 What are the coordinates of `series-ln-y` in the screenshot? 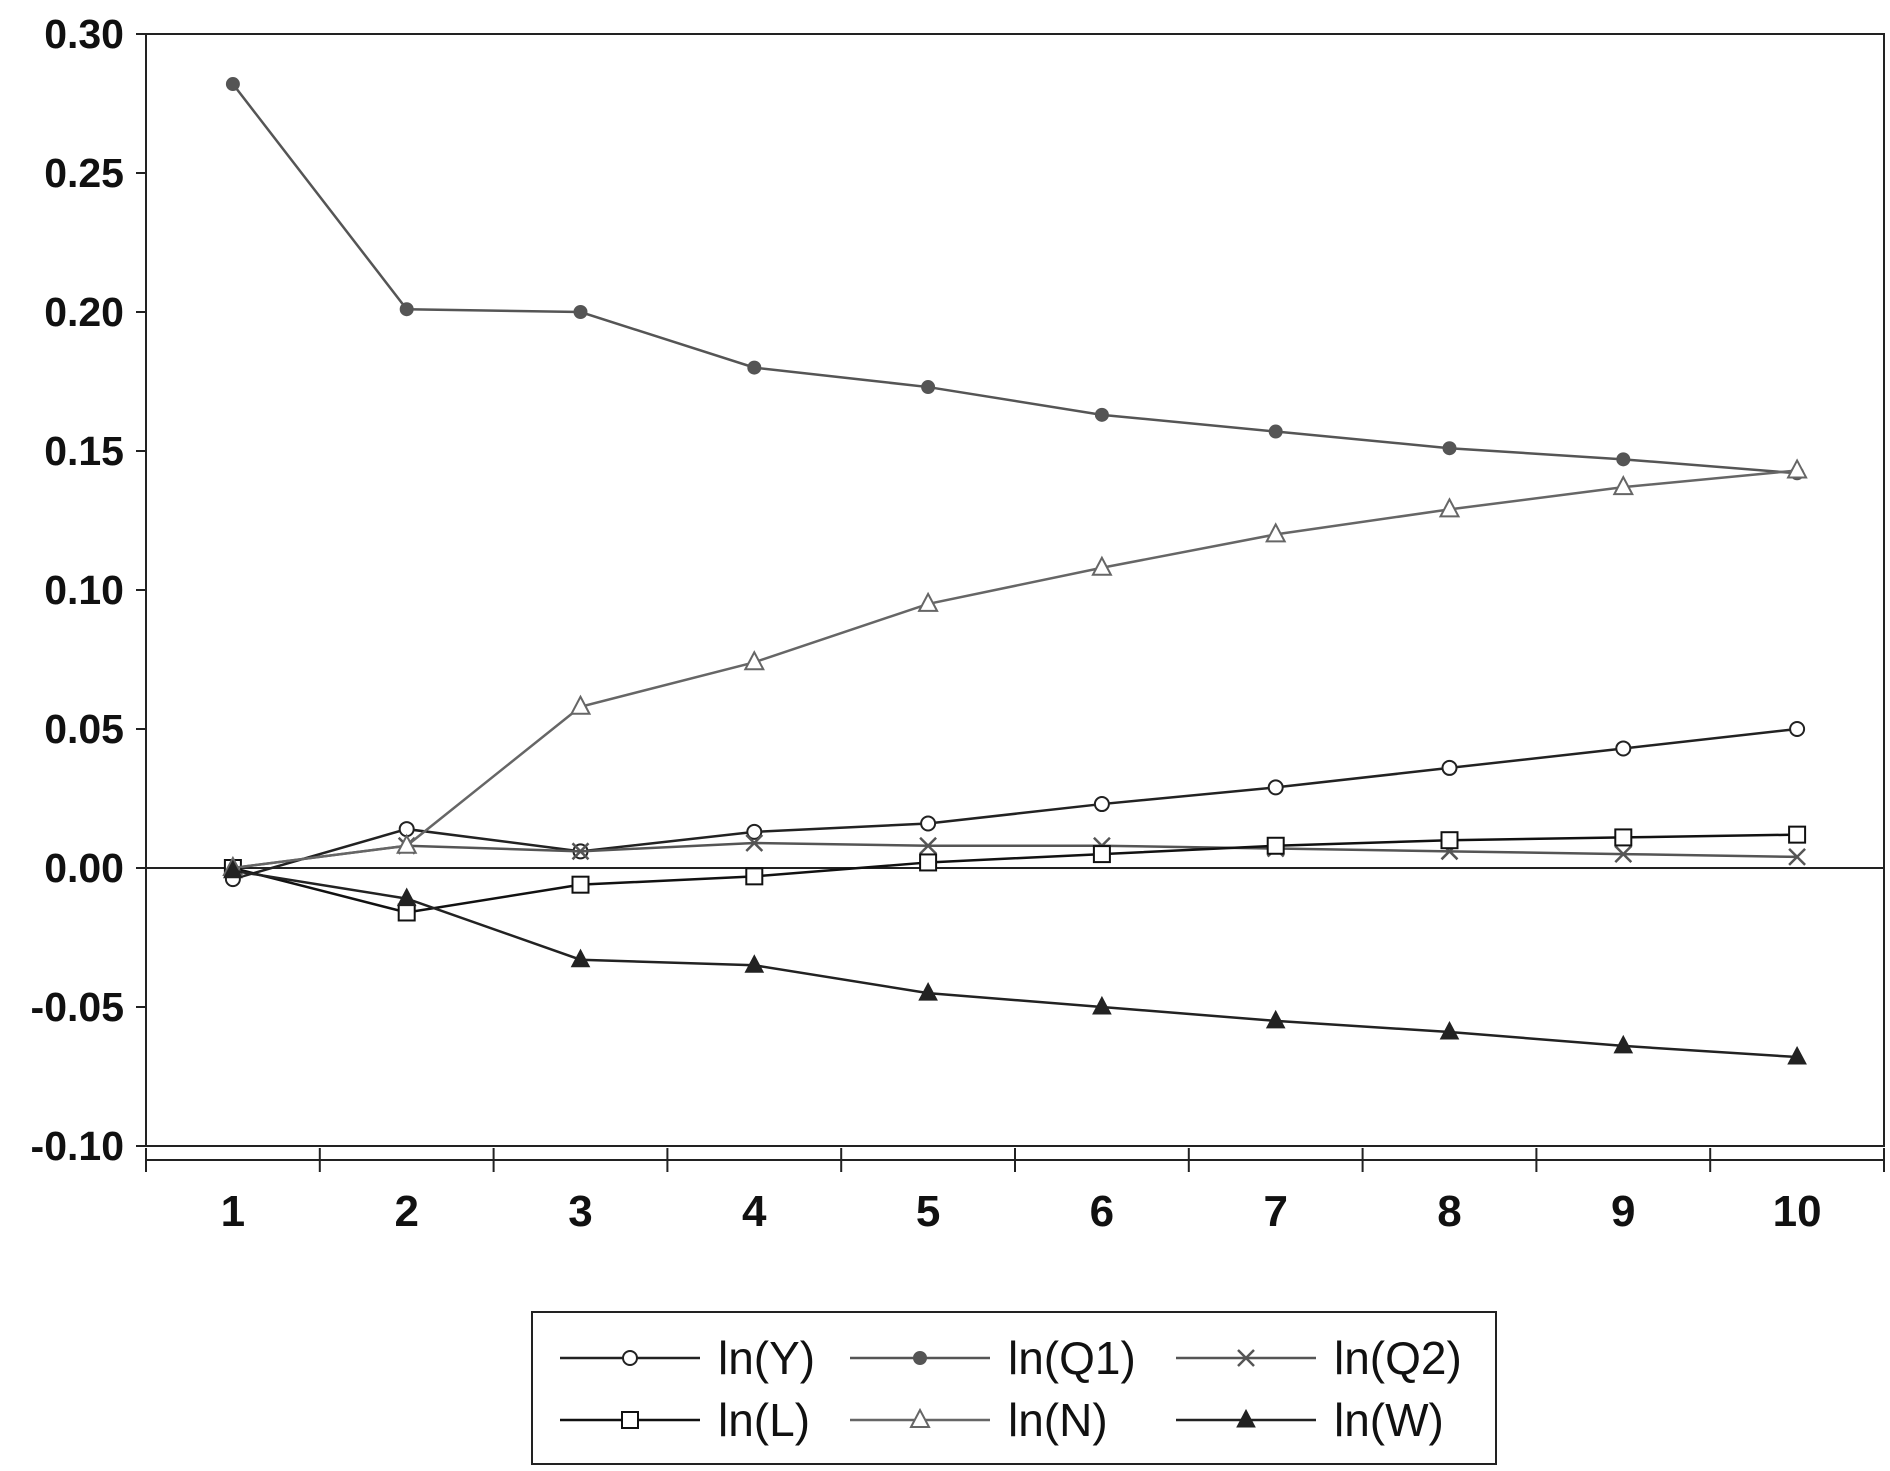 It's located at (1015, 804).